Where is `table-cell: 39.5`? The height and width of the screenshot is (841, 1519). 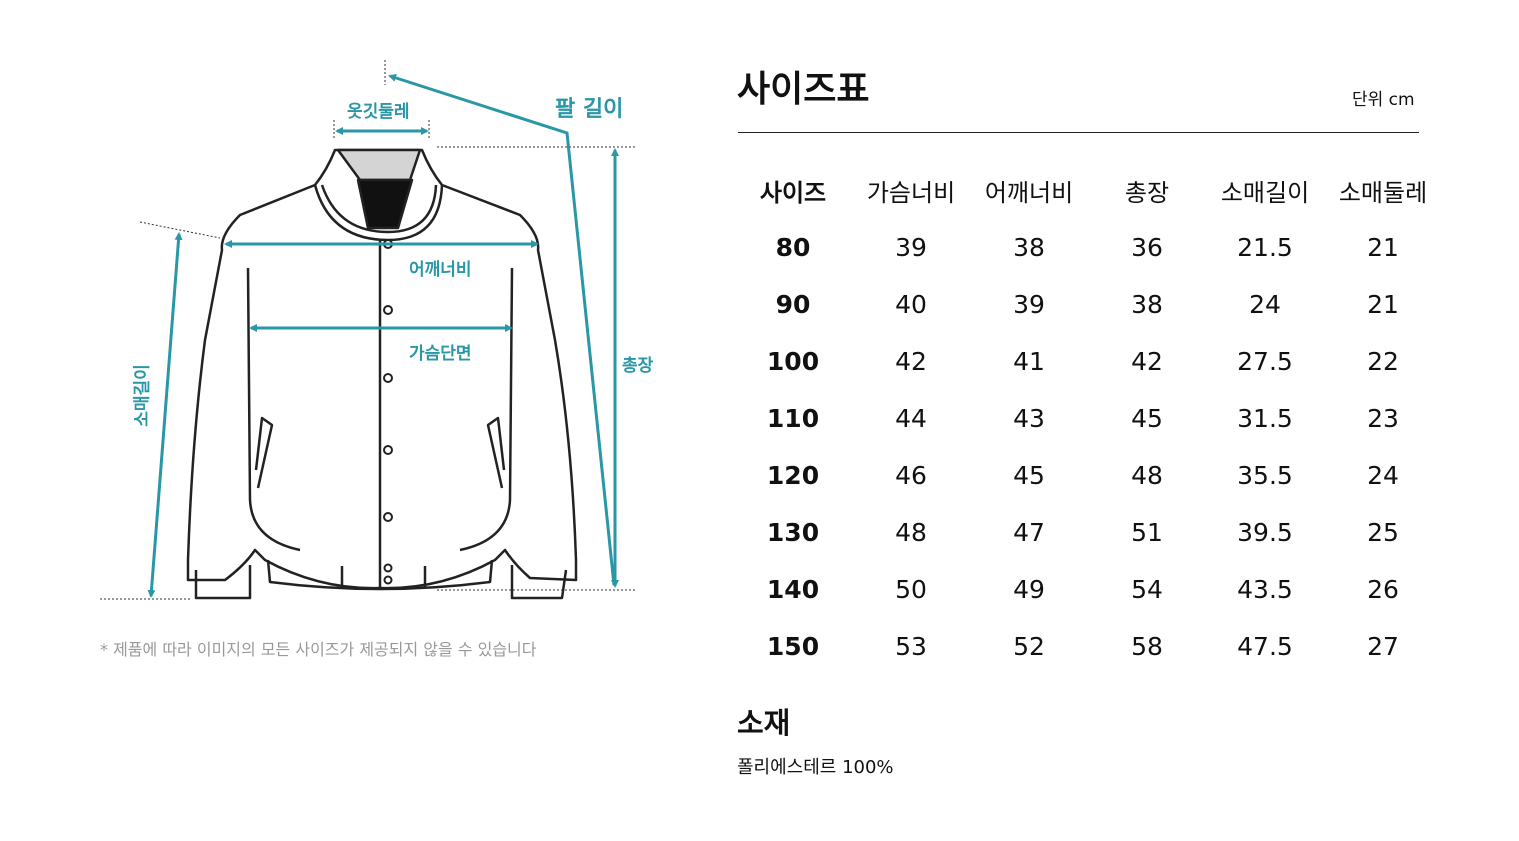 table-cell: 39.5 is located at coordinates (1265, 532).